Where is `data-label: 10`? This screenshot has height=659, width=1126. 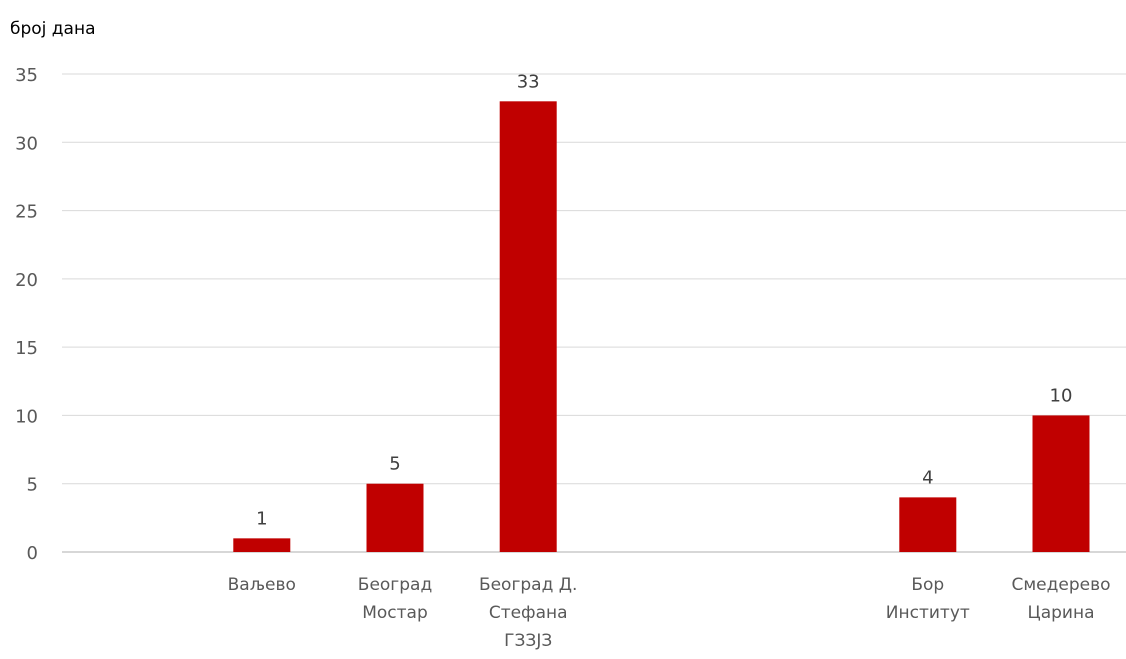 data-label: 10 is located at coordinates (1061, 395).